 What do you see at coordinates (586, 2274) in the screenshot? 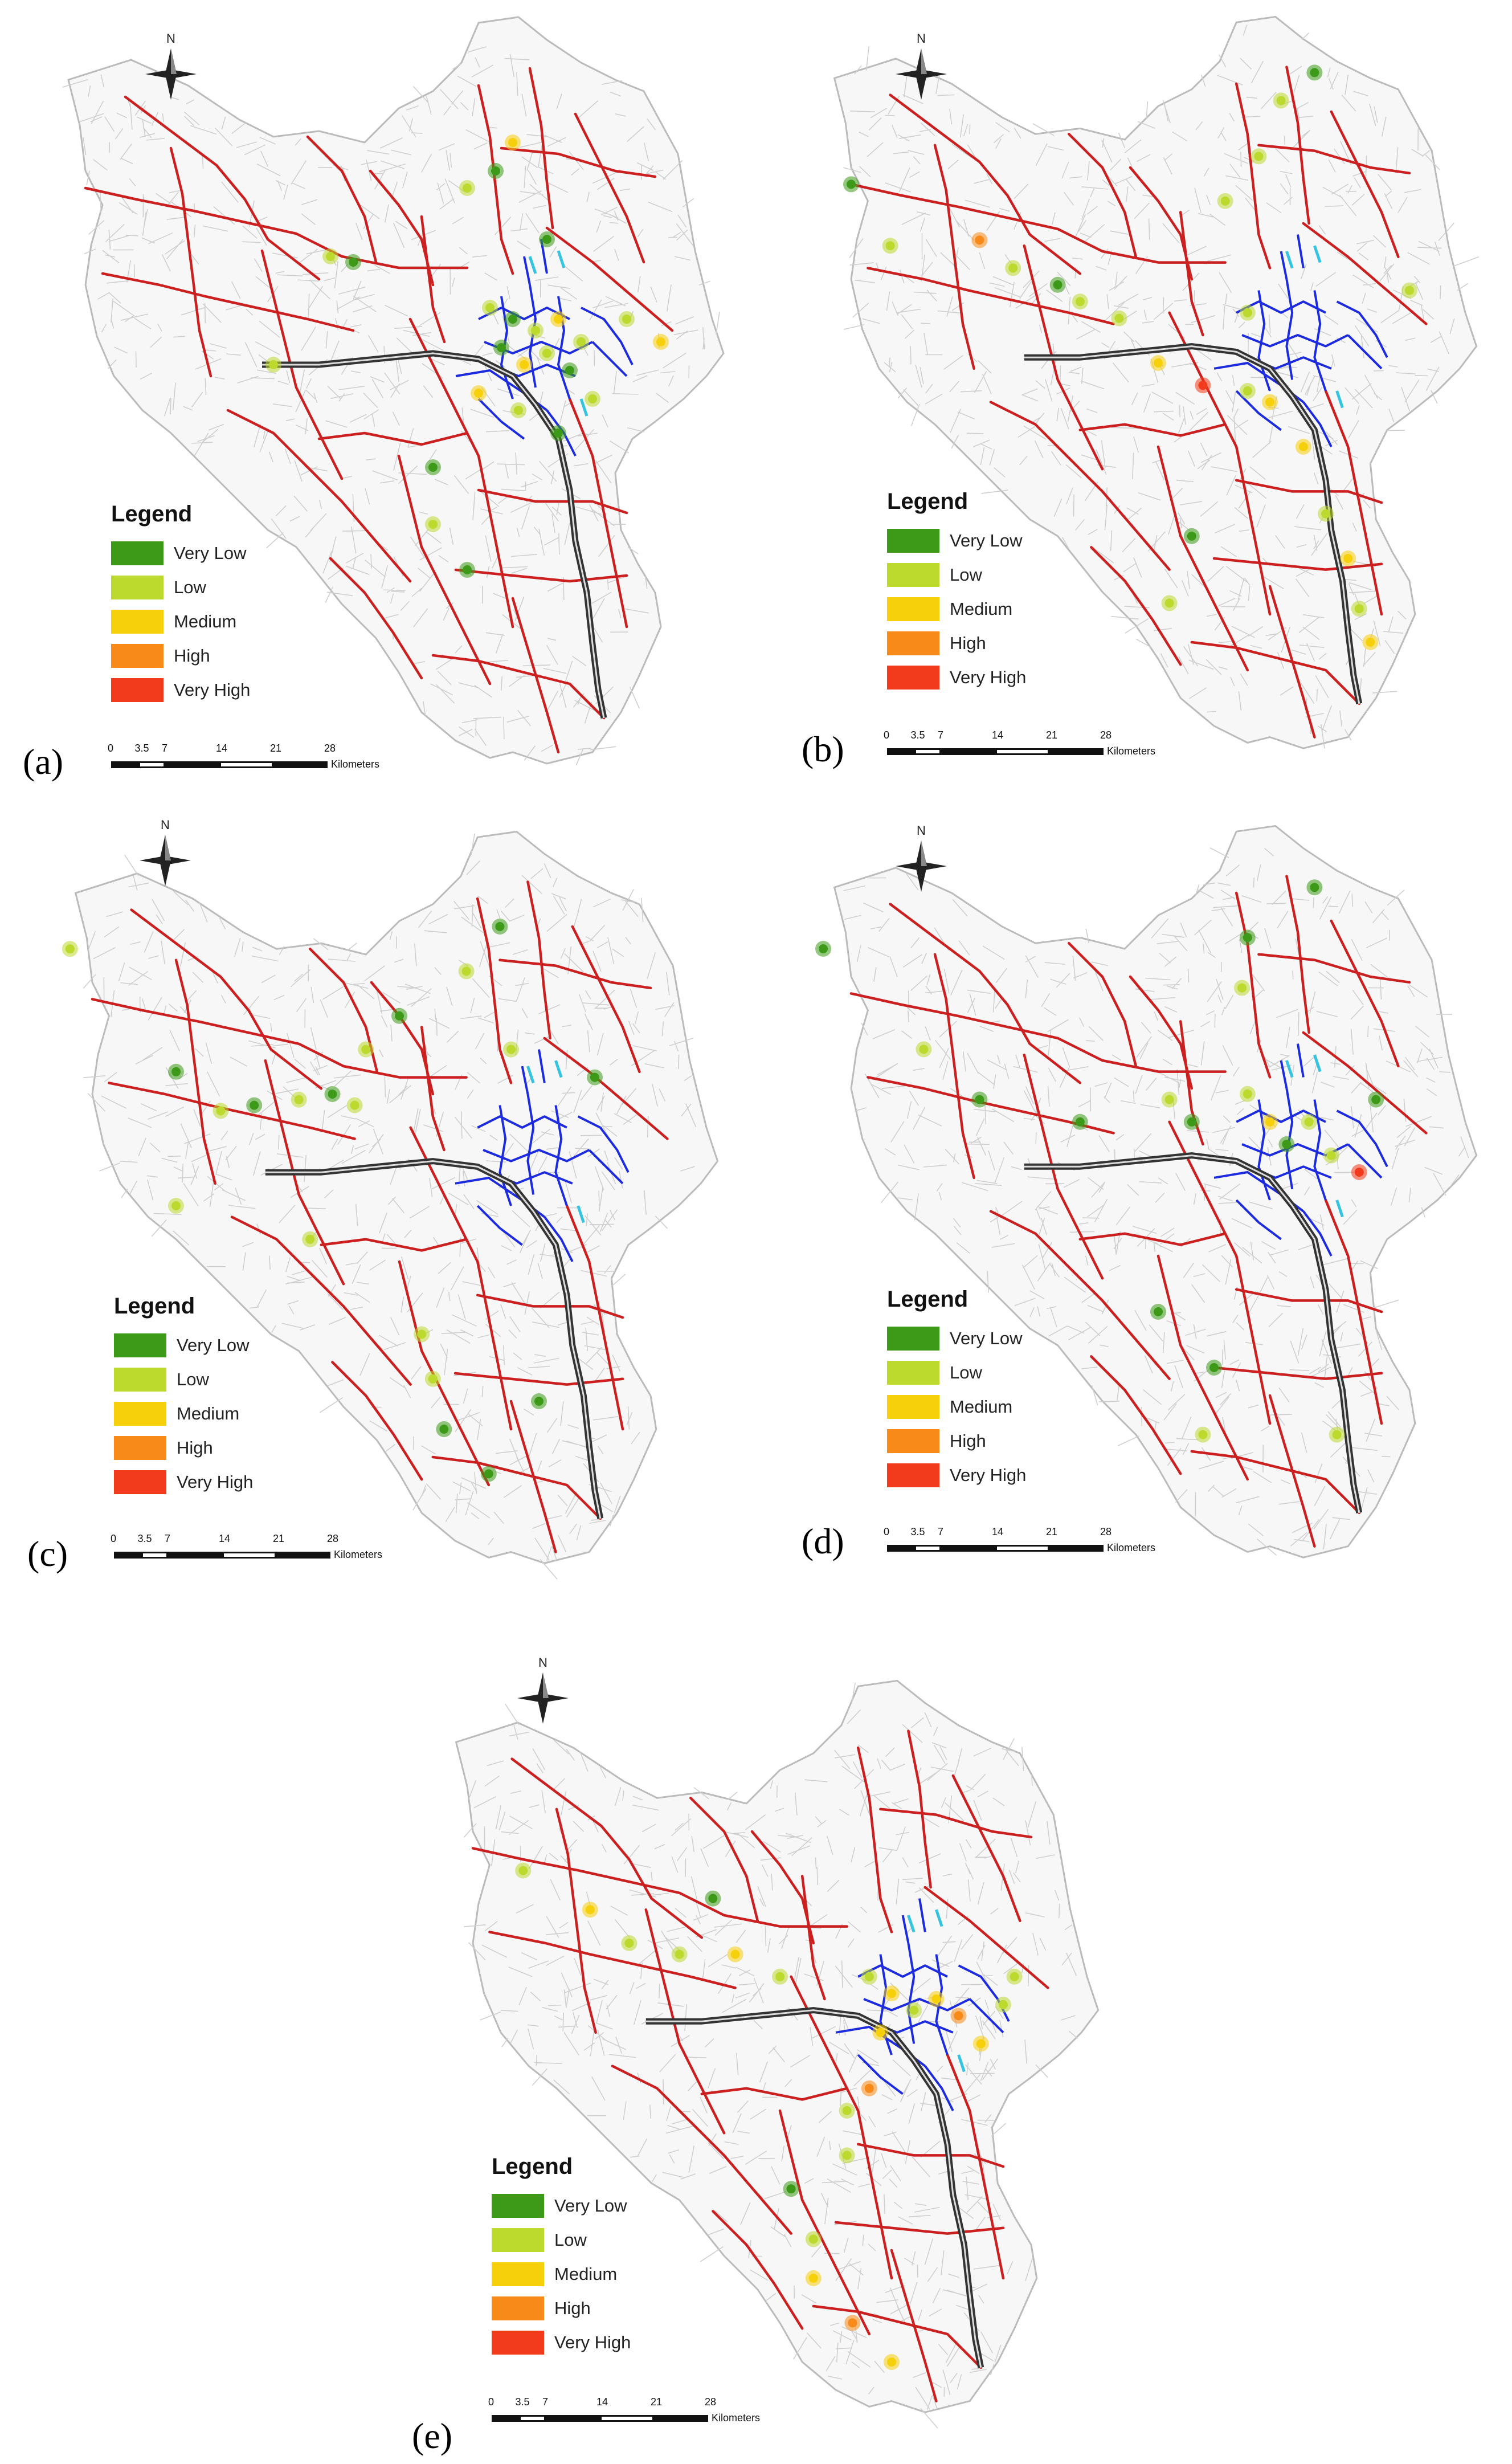
I see `legend-label: Medium` at bounding box center [586, 2274].